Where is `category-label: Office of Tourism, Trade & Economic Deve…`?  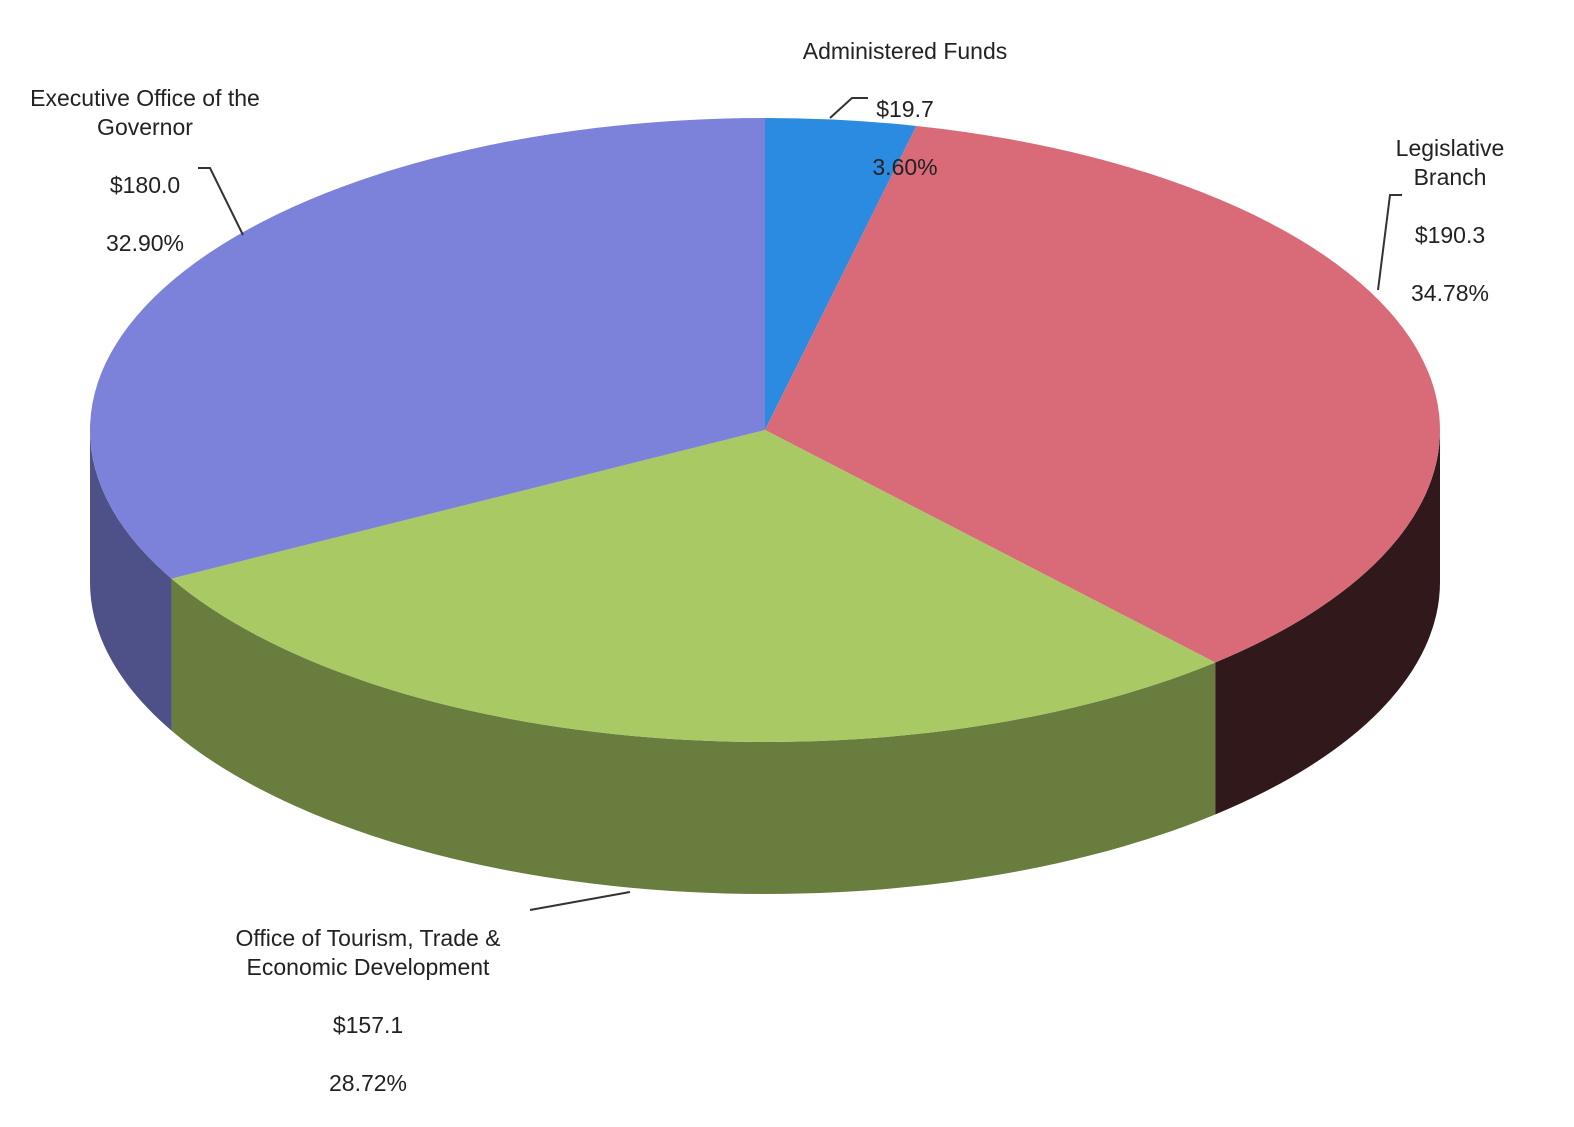
category-label: Office of Tourism, Trade & Economic Deve… is located at coordinates (368, 952).